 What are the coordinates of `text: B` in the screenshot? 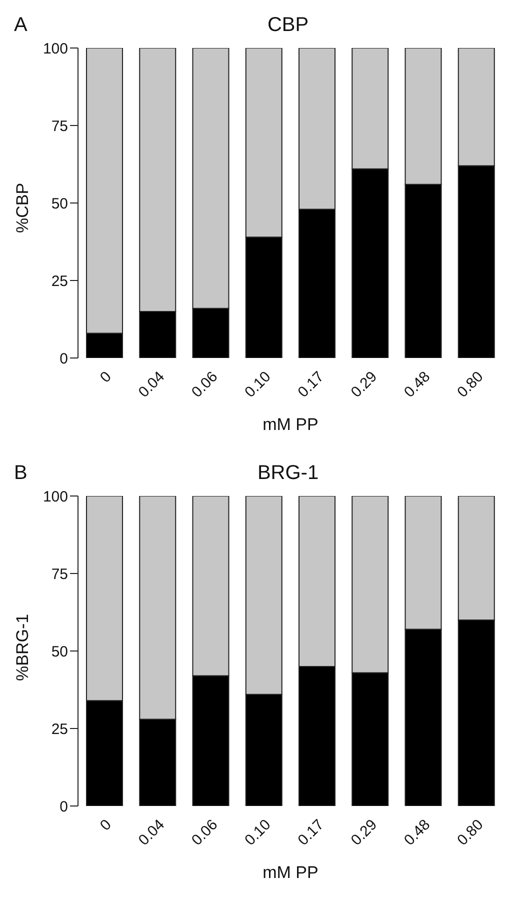 It's located at (21, 473).